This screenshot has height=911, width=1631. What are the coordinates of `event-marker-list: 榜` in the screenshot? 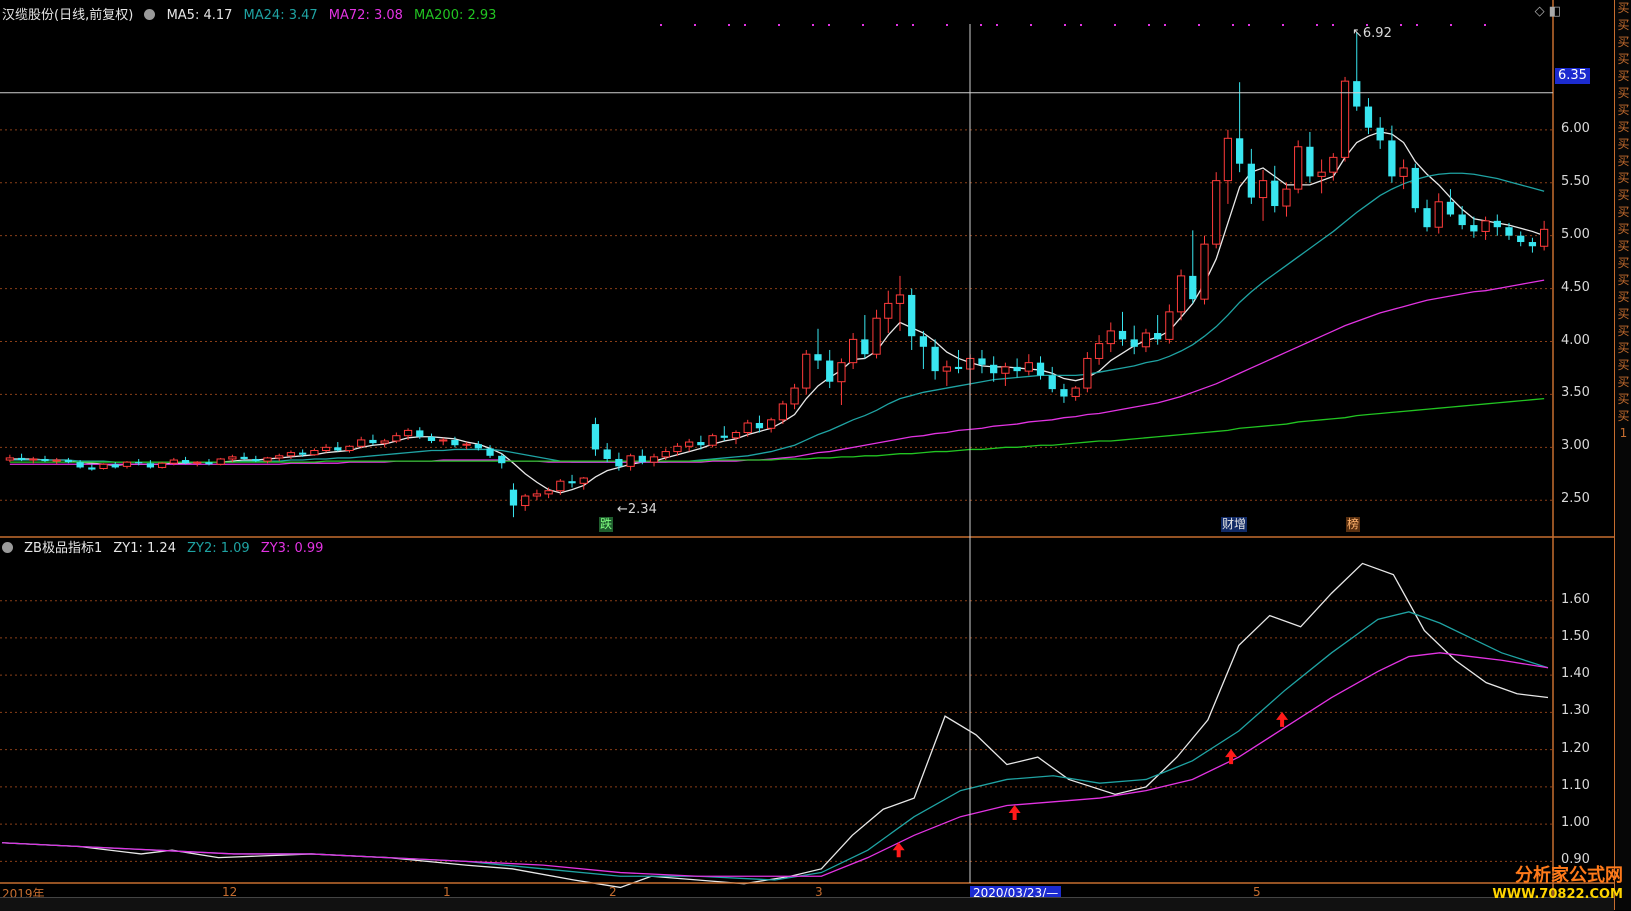 It's located at (1353, 524).